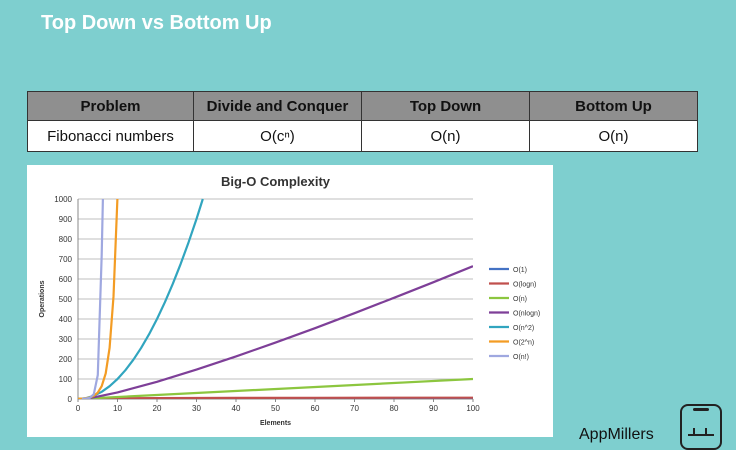 The width and height of the screenshot is (736, 450). Describe the element at coordinates (66, 239) in the screenshot. I see `y-tick-label: 800` at that location.